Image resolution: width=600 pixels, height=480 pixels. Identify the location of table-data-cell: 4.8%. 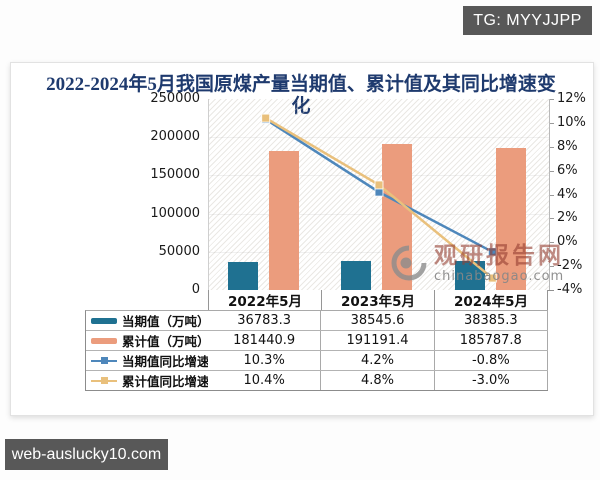
(378, 380).